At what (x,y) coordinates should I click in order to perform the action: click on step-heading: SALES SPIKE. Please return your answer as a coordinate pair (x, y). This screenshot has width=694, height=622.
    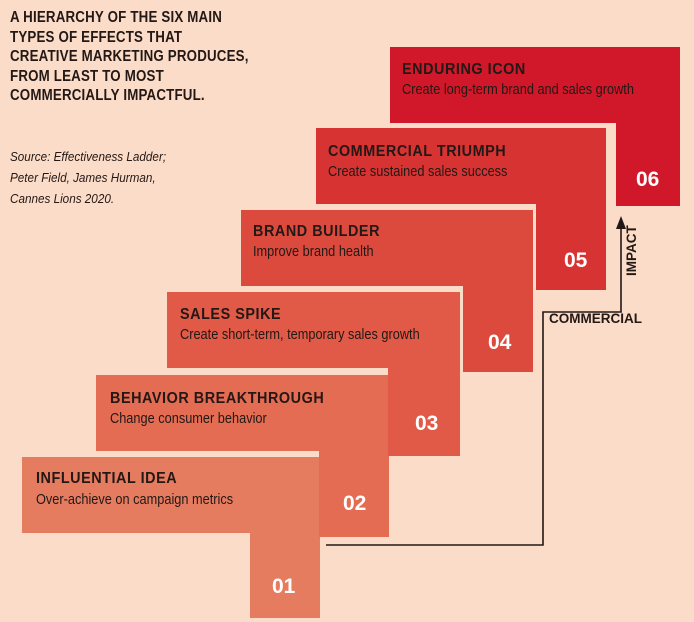
    Looking at the image, I should click on (231, 314).